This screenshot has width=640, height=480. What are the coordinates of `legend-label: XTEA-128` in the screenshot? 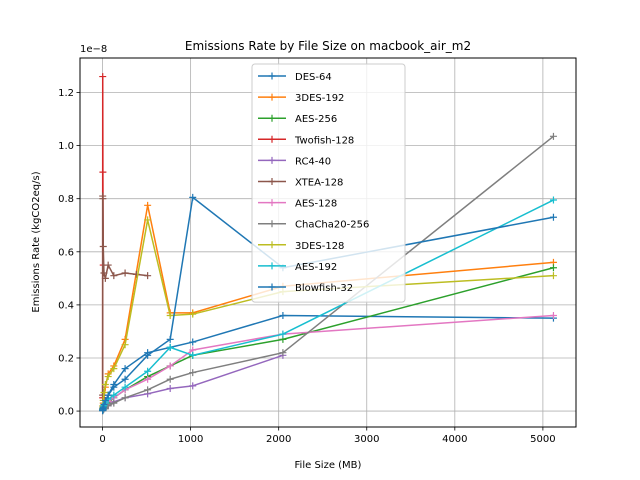 It's located at (319, 183).